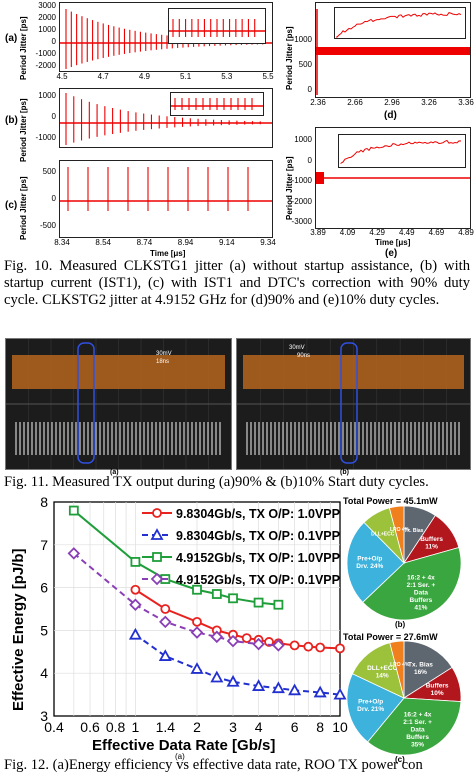  What do you see at coordinates (166, 37) in the screenshot?
I see `fig10-panel-a` at bounding box center [166, 37].